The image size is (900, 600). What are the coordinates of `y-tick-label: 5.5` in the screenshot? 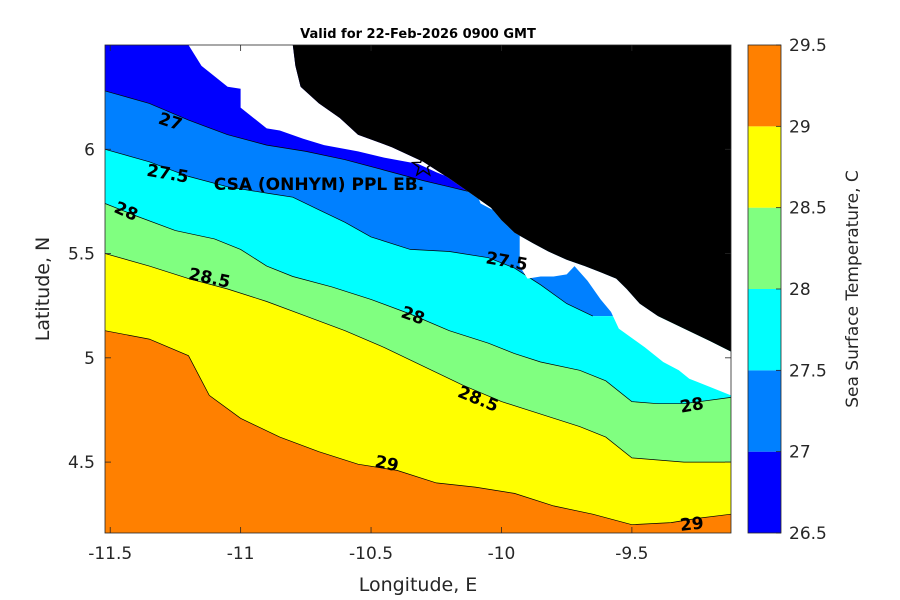 It's located at (81, 255).